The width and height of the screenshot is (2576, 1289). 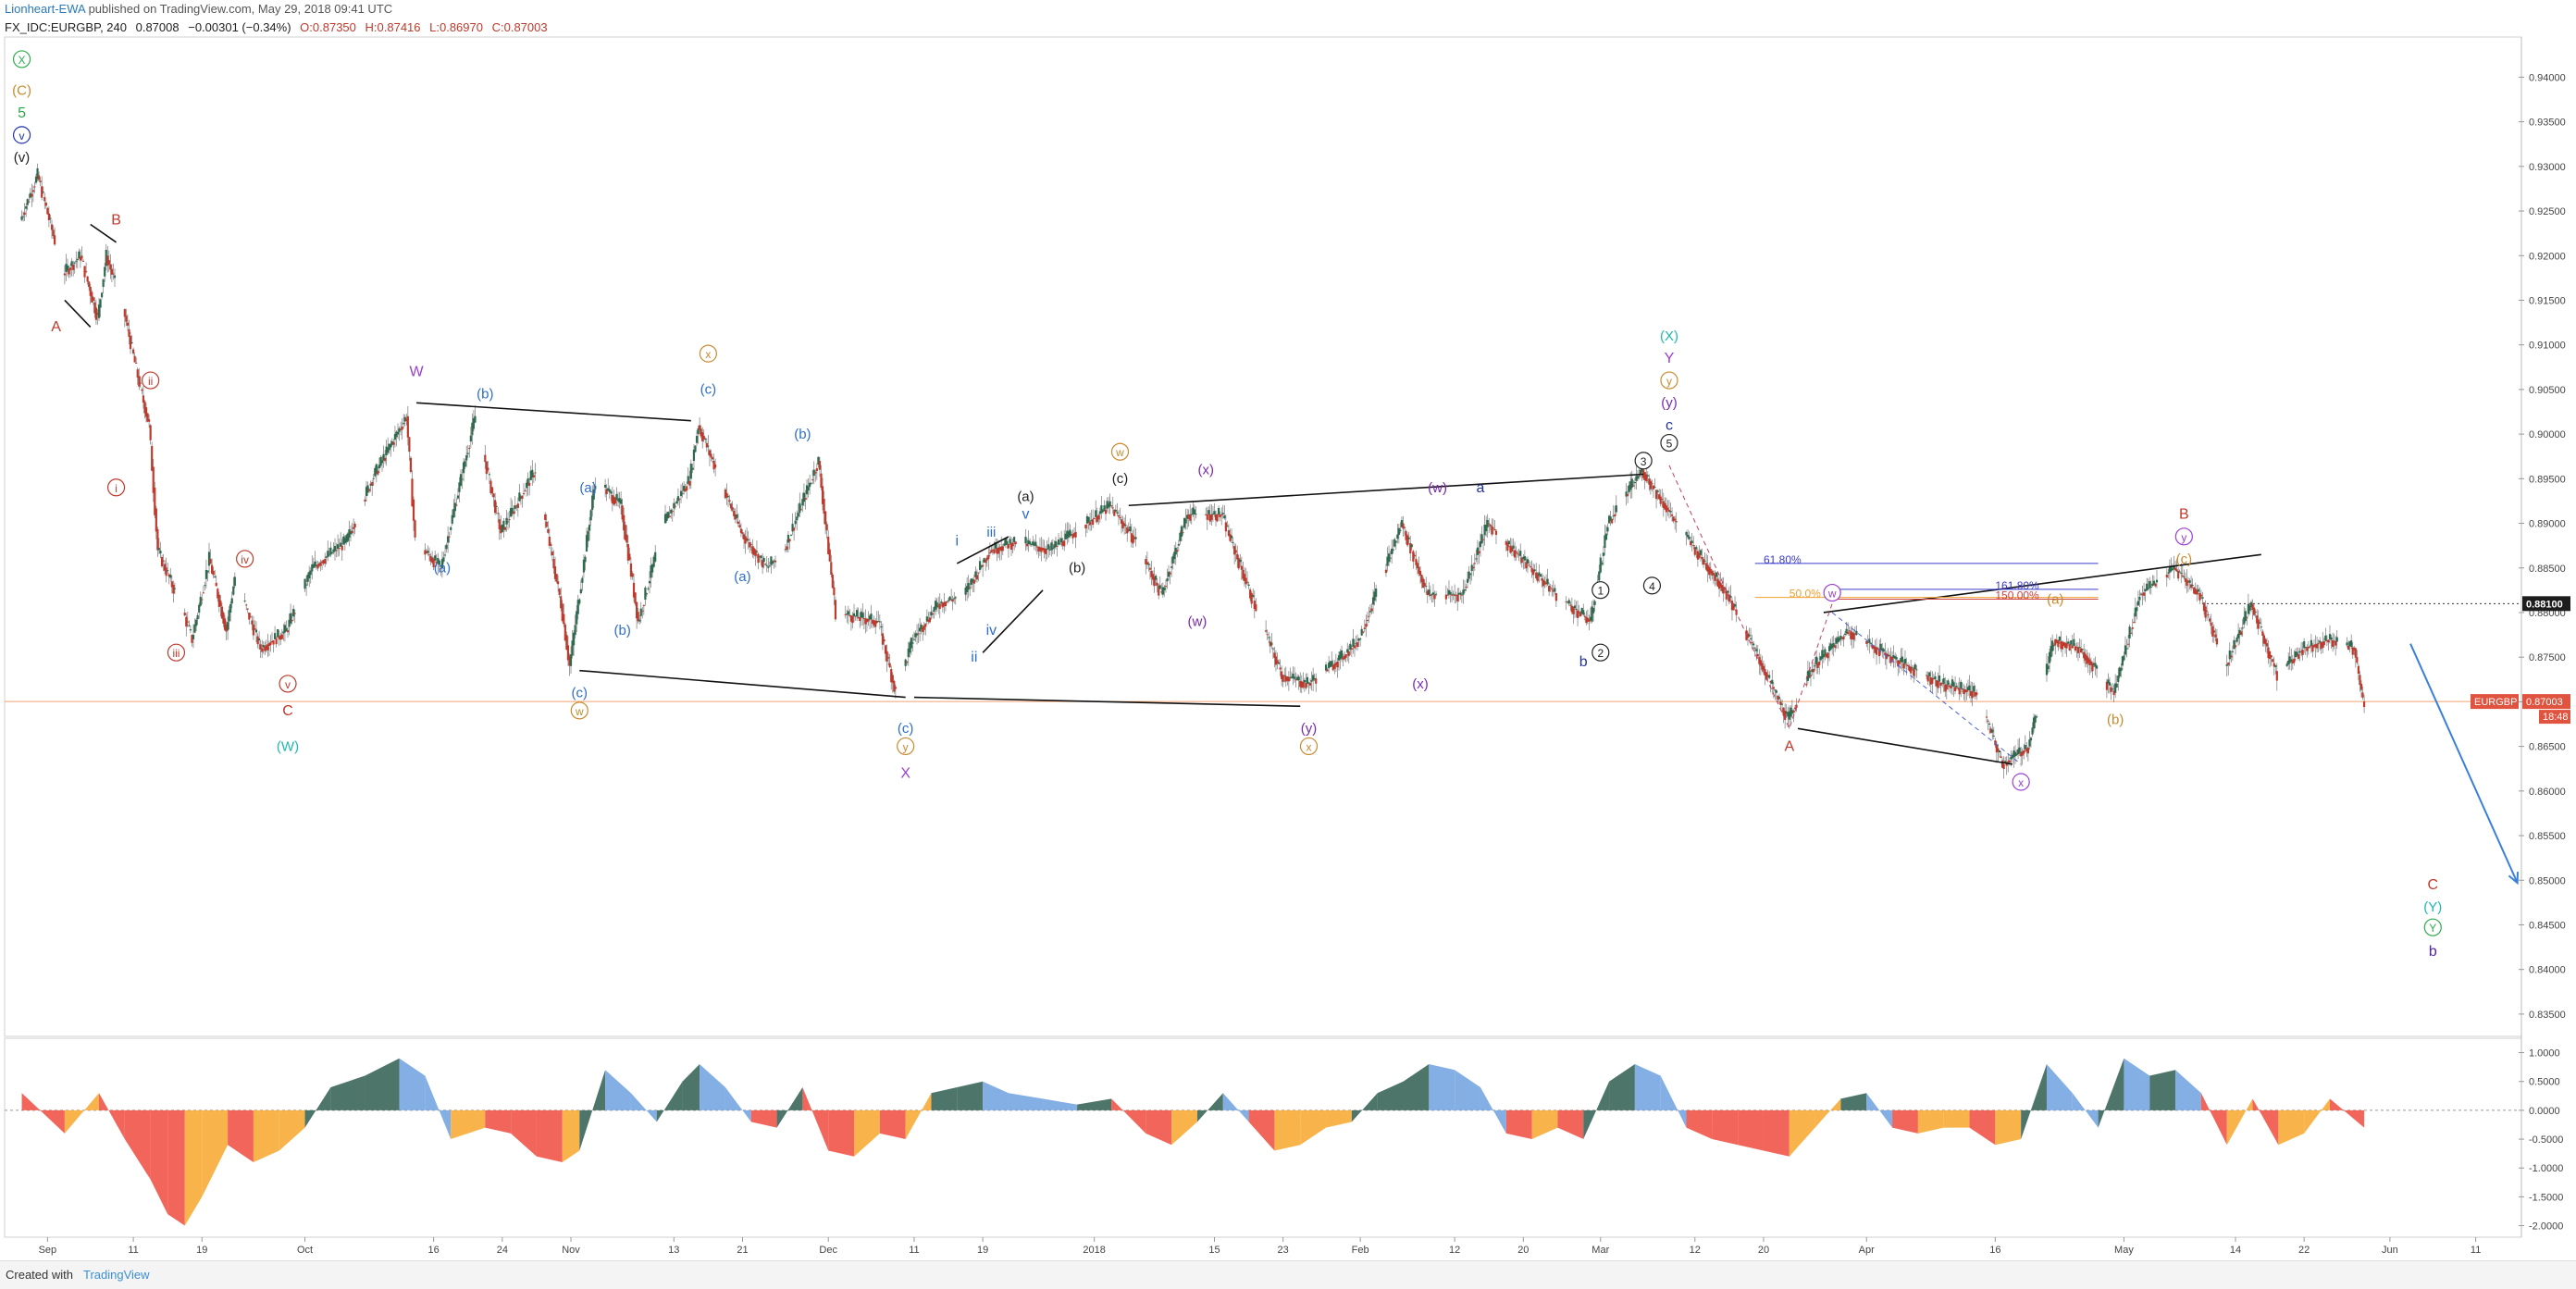 I want to click on tradingview-brand: TradingView, so click(x=117, y=1275).